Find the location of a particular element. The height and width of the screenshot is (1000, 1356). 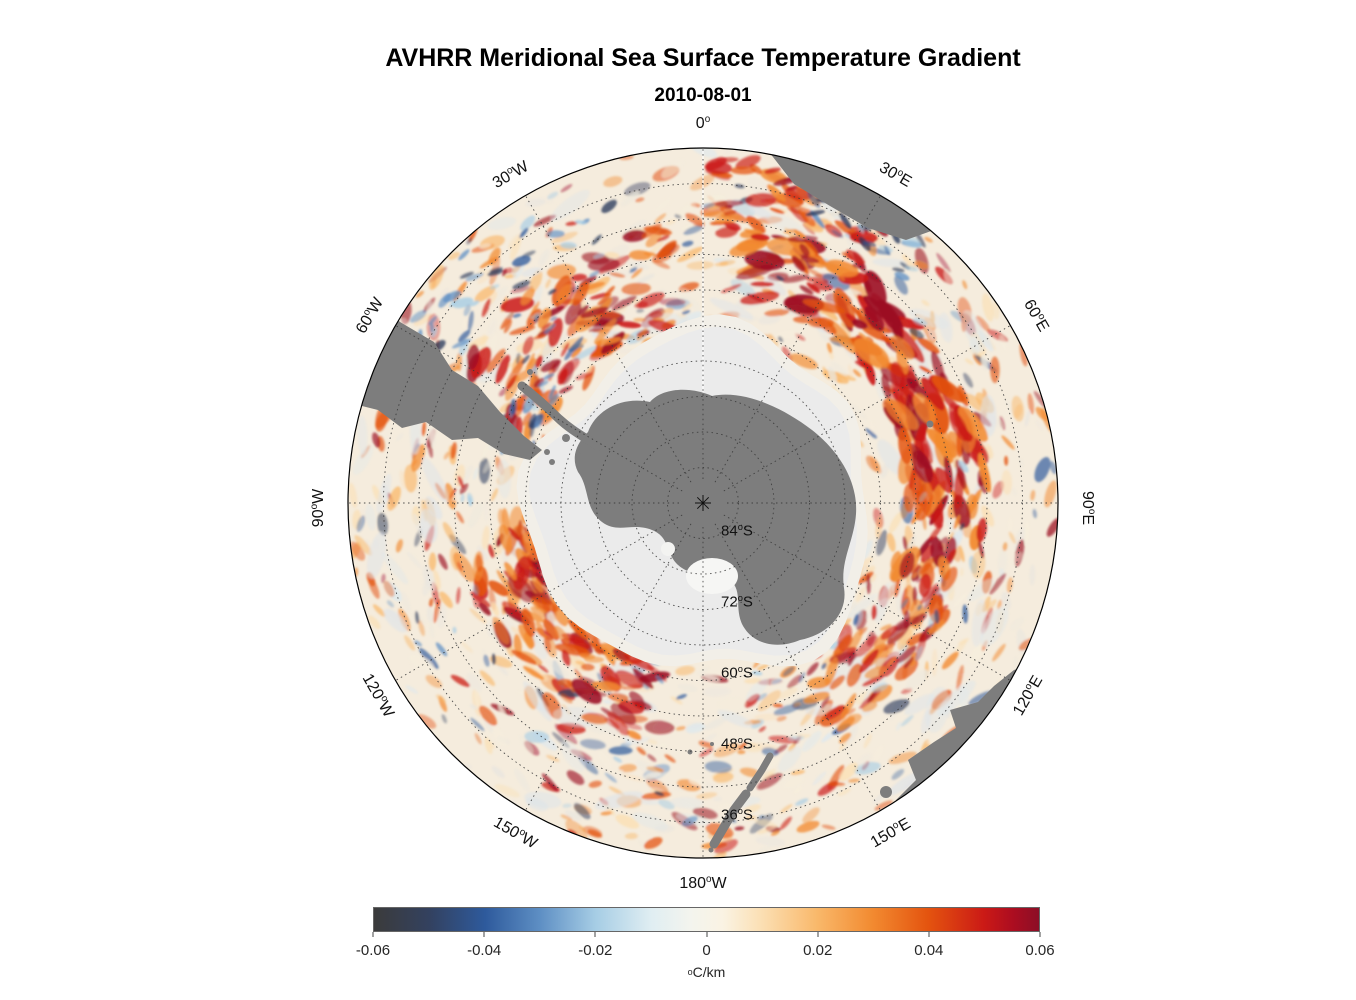

colorbar-unit-label: oC/km is located at coordinates (706, 972).